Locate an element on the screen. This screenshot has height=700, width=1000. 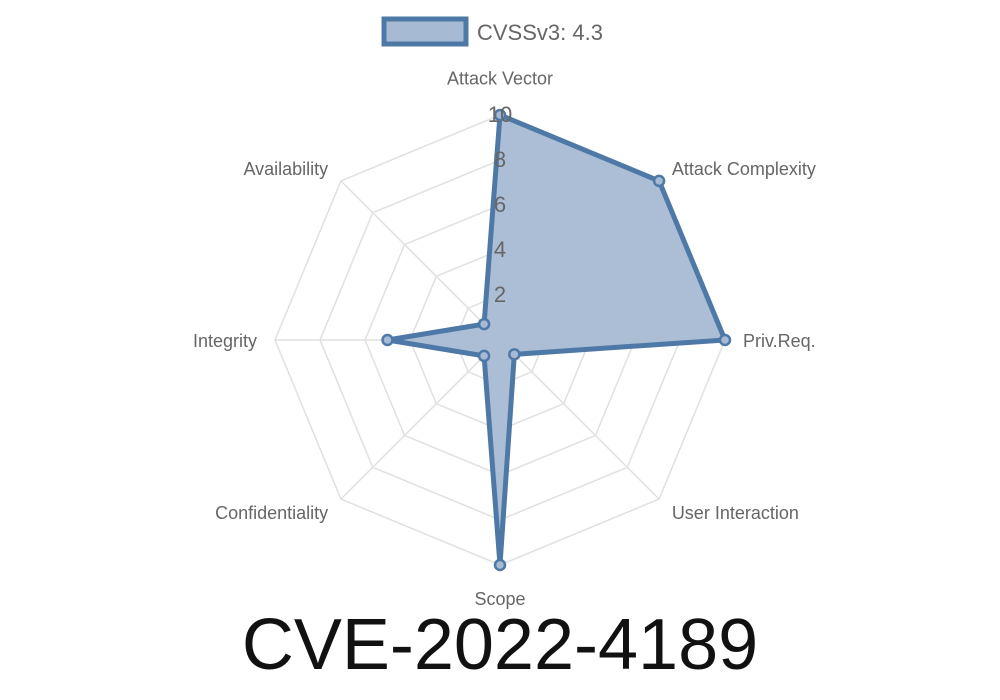
axis-label: Attack Complexity is located at coordinates (744, 169).